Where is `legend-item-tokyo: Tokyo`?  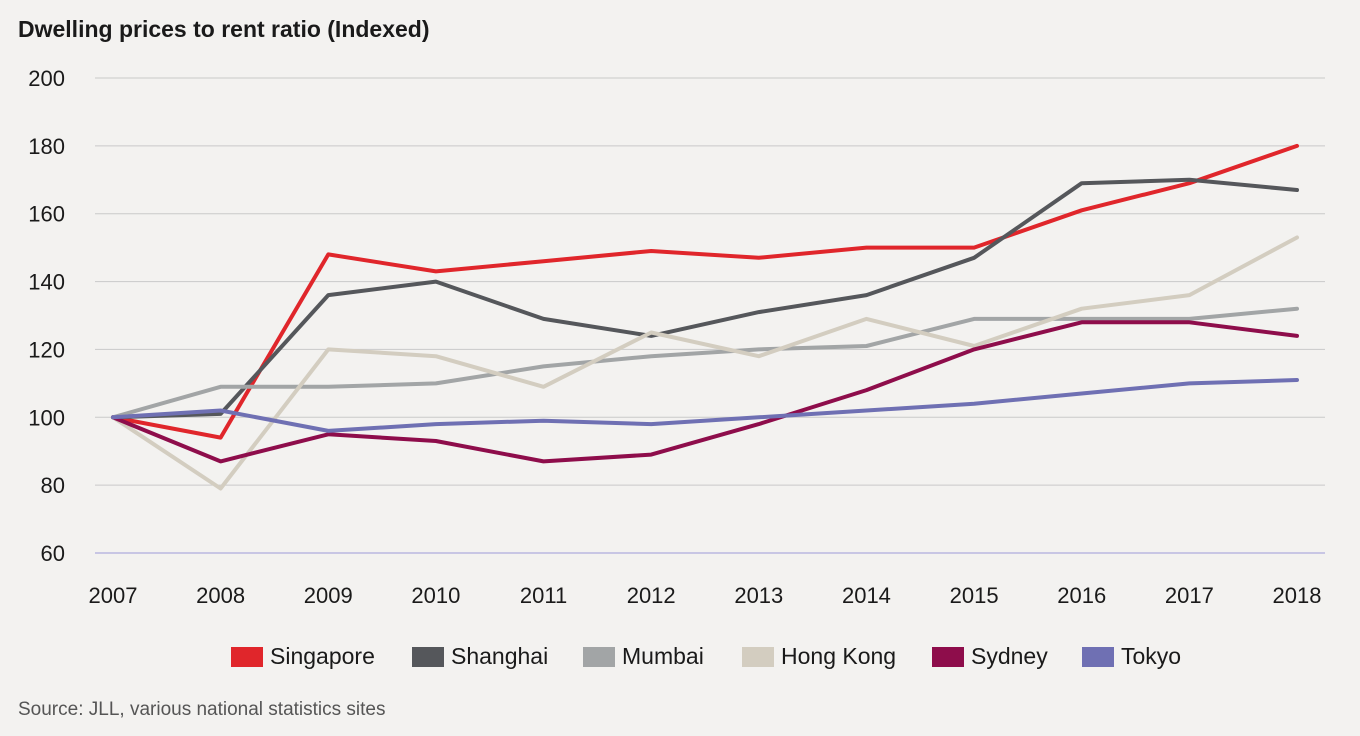
legend-item-tokyo: Tokyo is located at coordinates (1131, 656).